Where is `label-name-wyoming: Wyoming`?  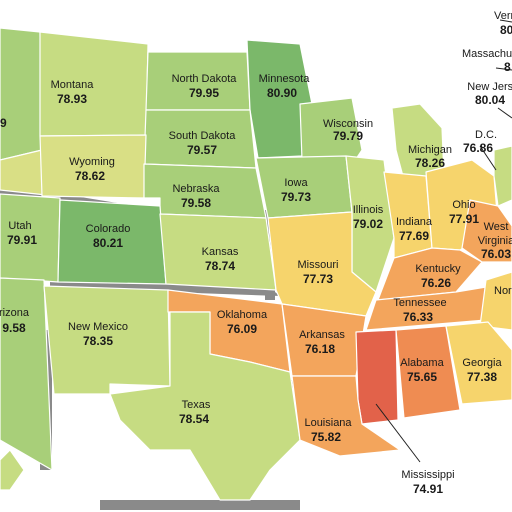
label-name-wyoming: Wyoming is located at coordinates (92, 162).